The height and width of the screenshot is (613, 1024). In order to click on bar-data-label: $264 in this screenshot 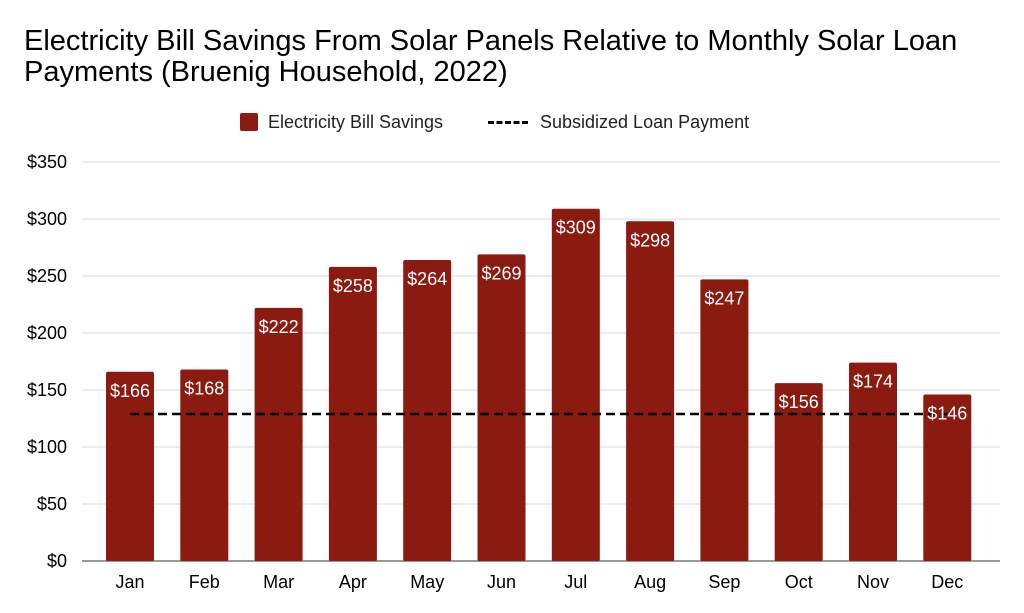, I will do `click(427, 279)`.